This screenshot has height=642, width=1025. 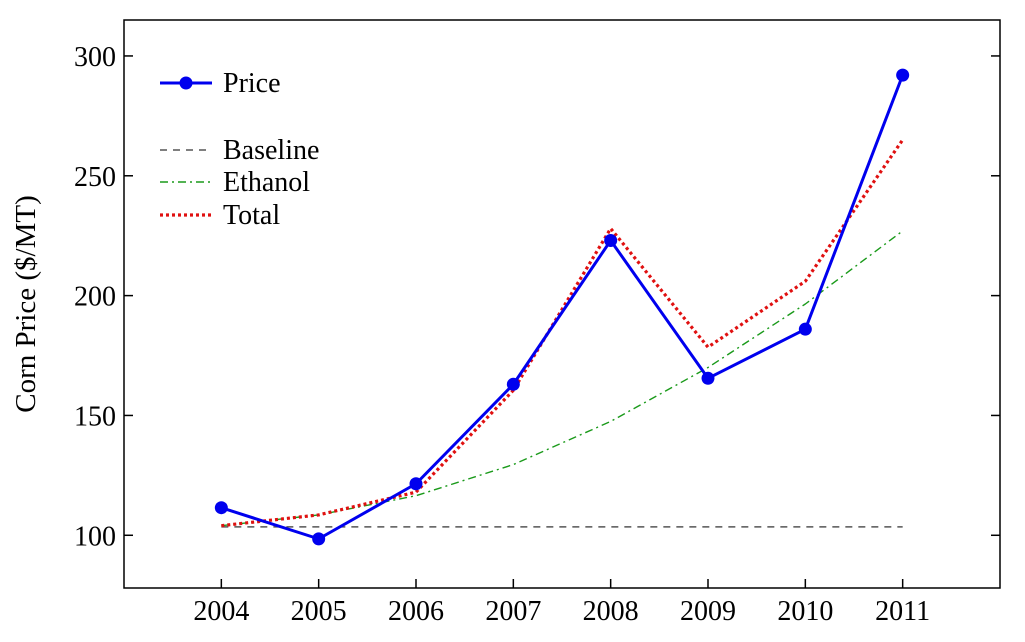 I want to click on y-axis-label: Corn Price ($/MT), so click(x=26, y=303).